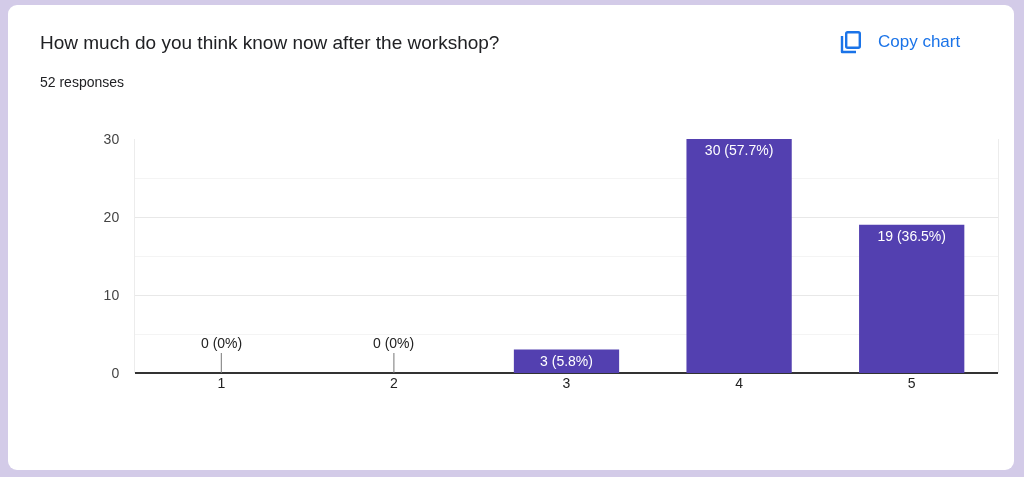 The height and width of the screenshot is (477, 1024). What do you see at coordinates (111, 294) in the screenshot?
I see `y-tick-label: 10` at bounding box center [111, 294].